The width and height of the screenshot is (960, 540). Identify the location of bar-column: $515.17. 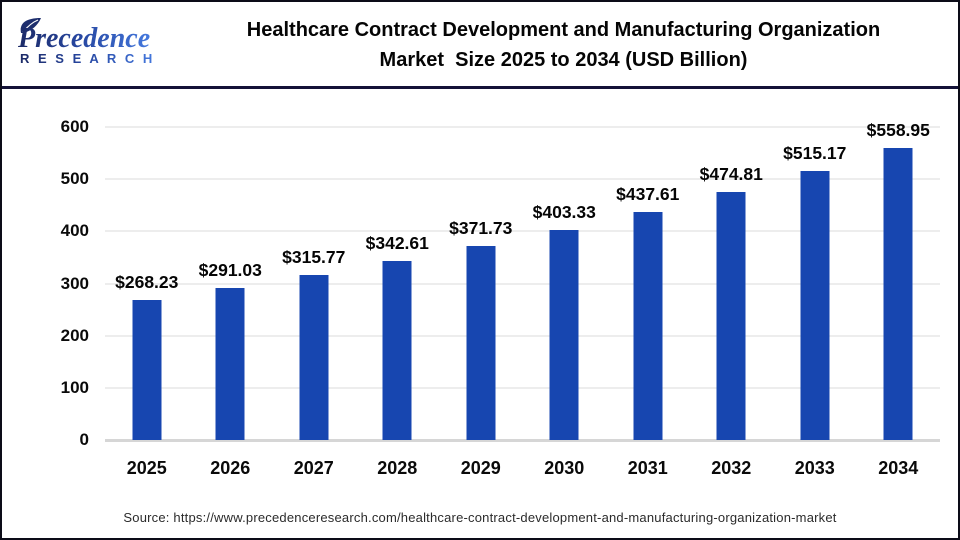
(815, 283).